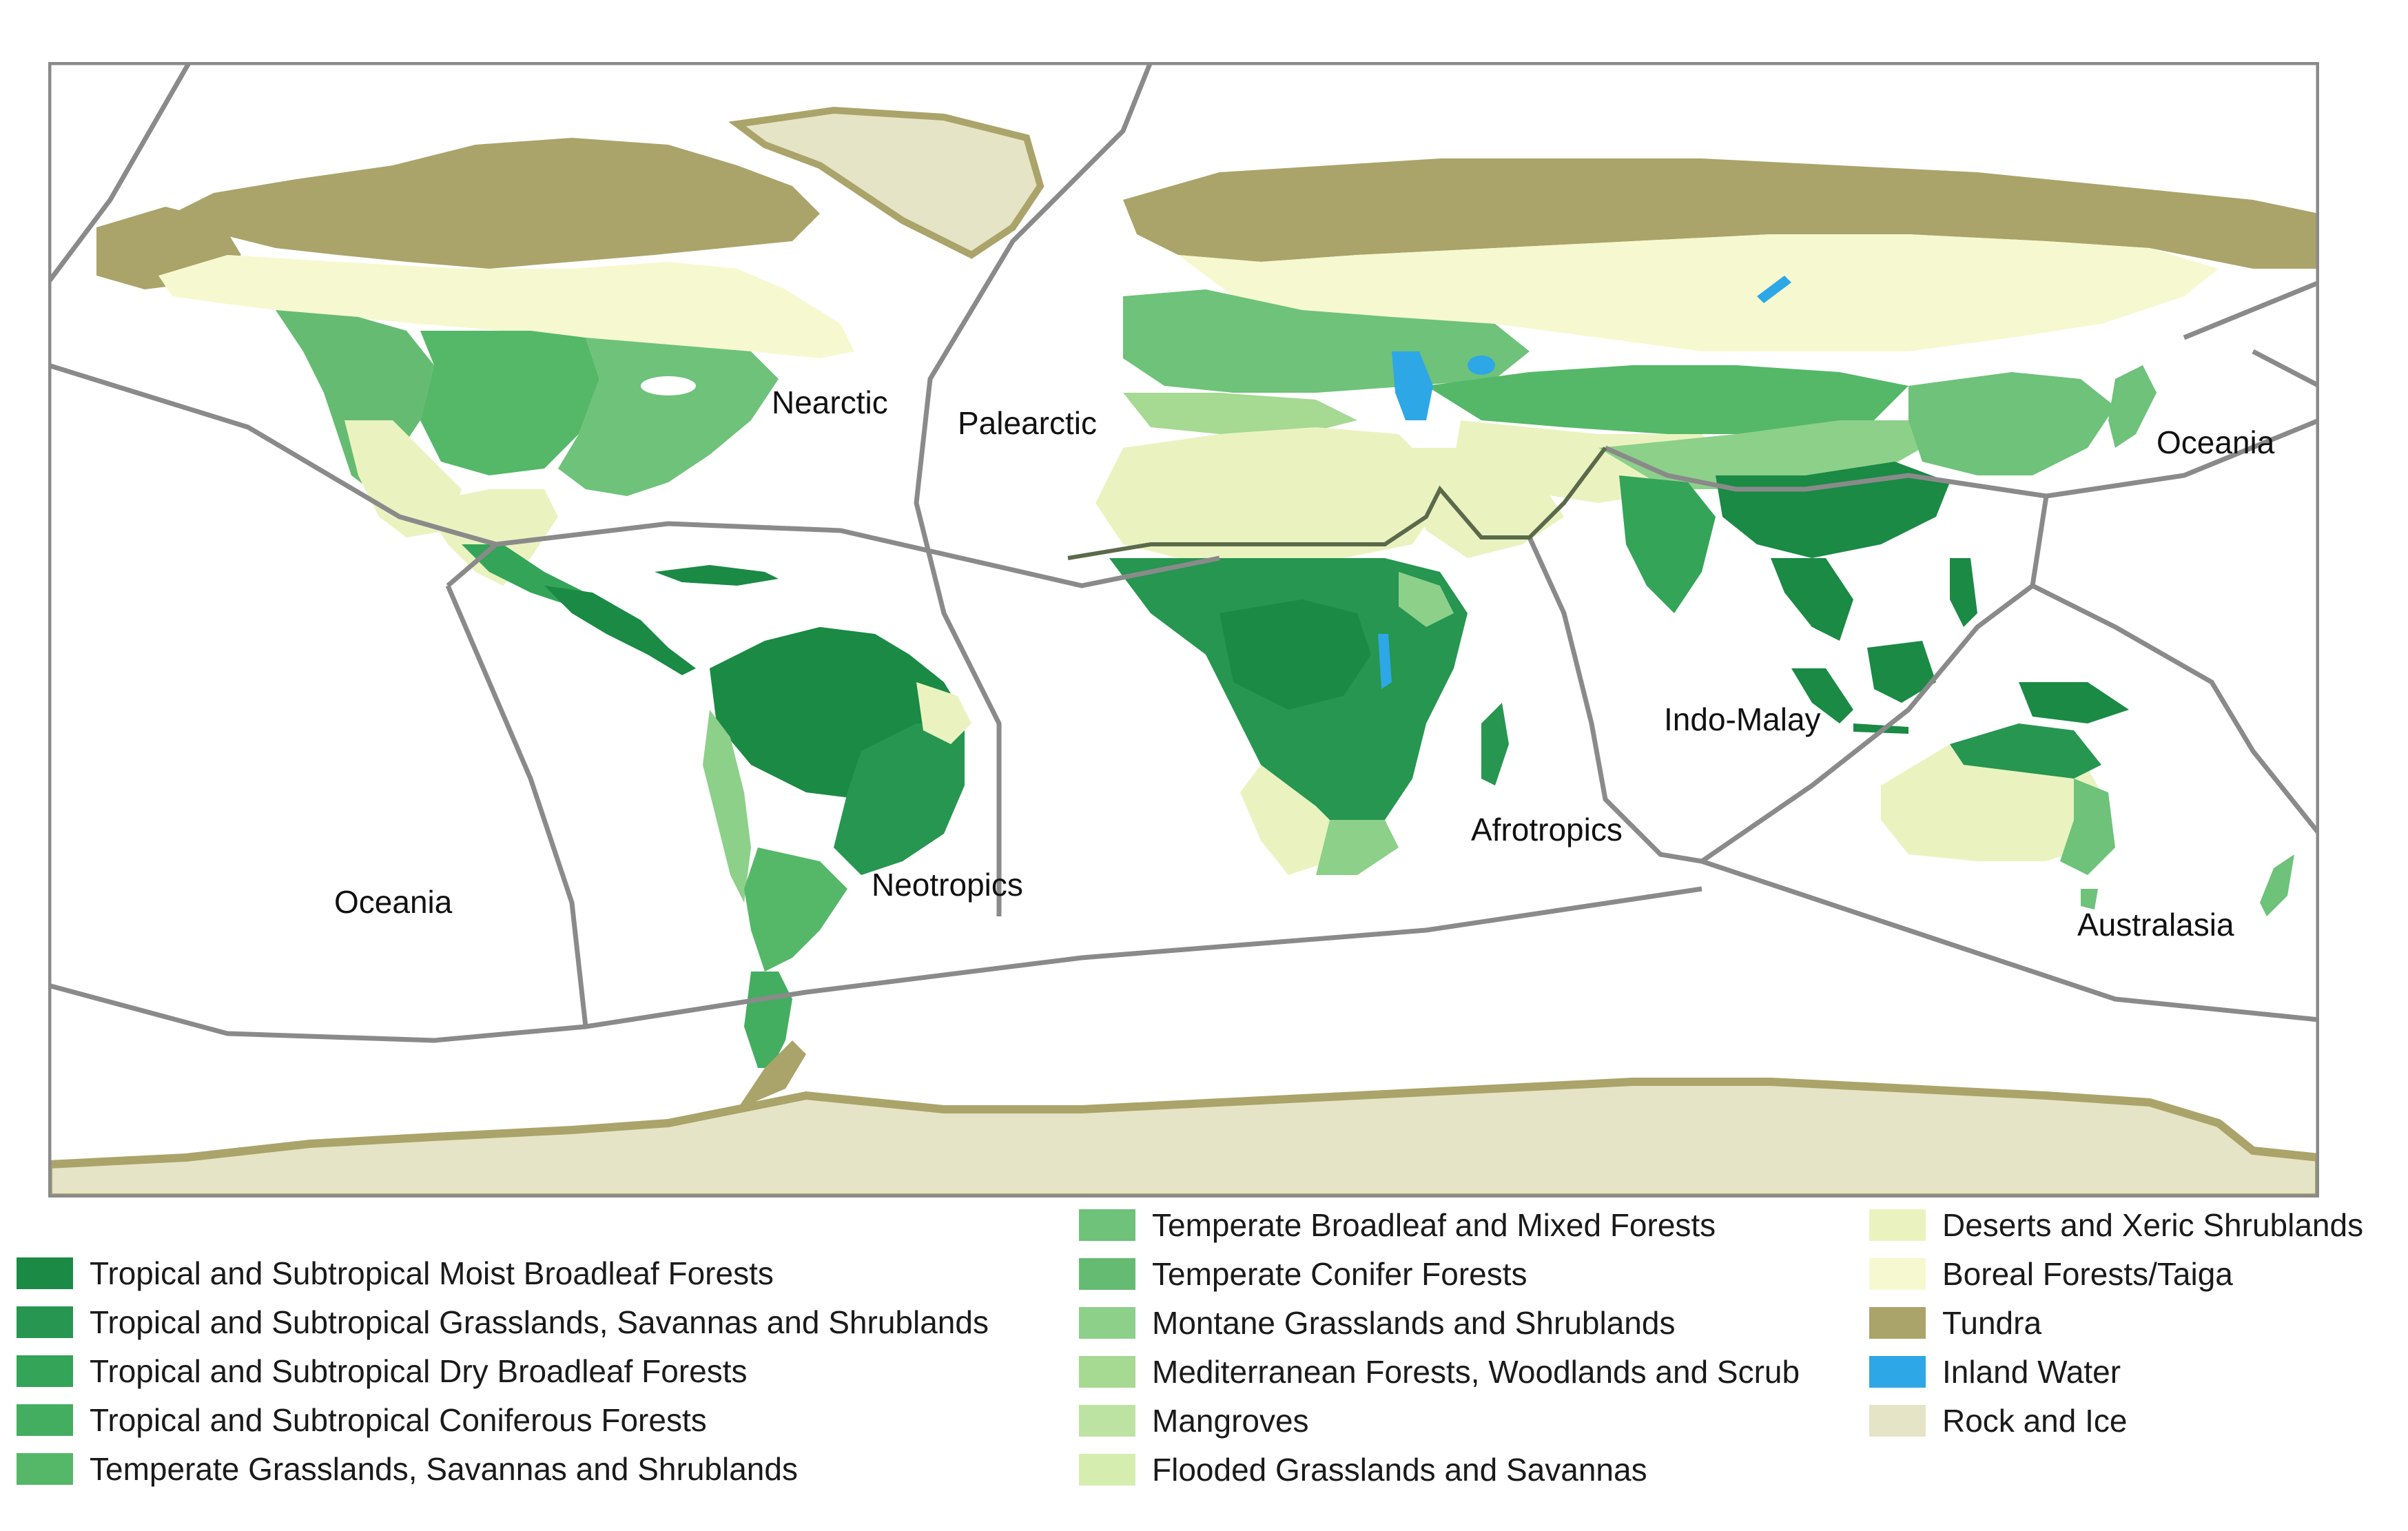  I want to click on legend-item: Temperate Conifer Forests, so click(1439, 1273).